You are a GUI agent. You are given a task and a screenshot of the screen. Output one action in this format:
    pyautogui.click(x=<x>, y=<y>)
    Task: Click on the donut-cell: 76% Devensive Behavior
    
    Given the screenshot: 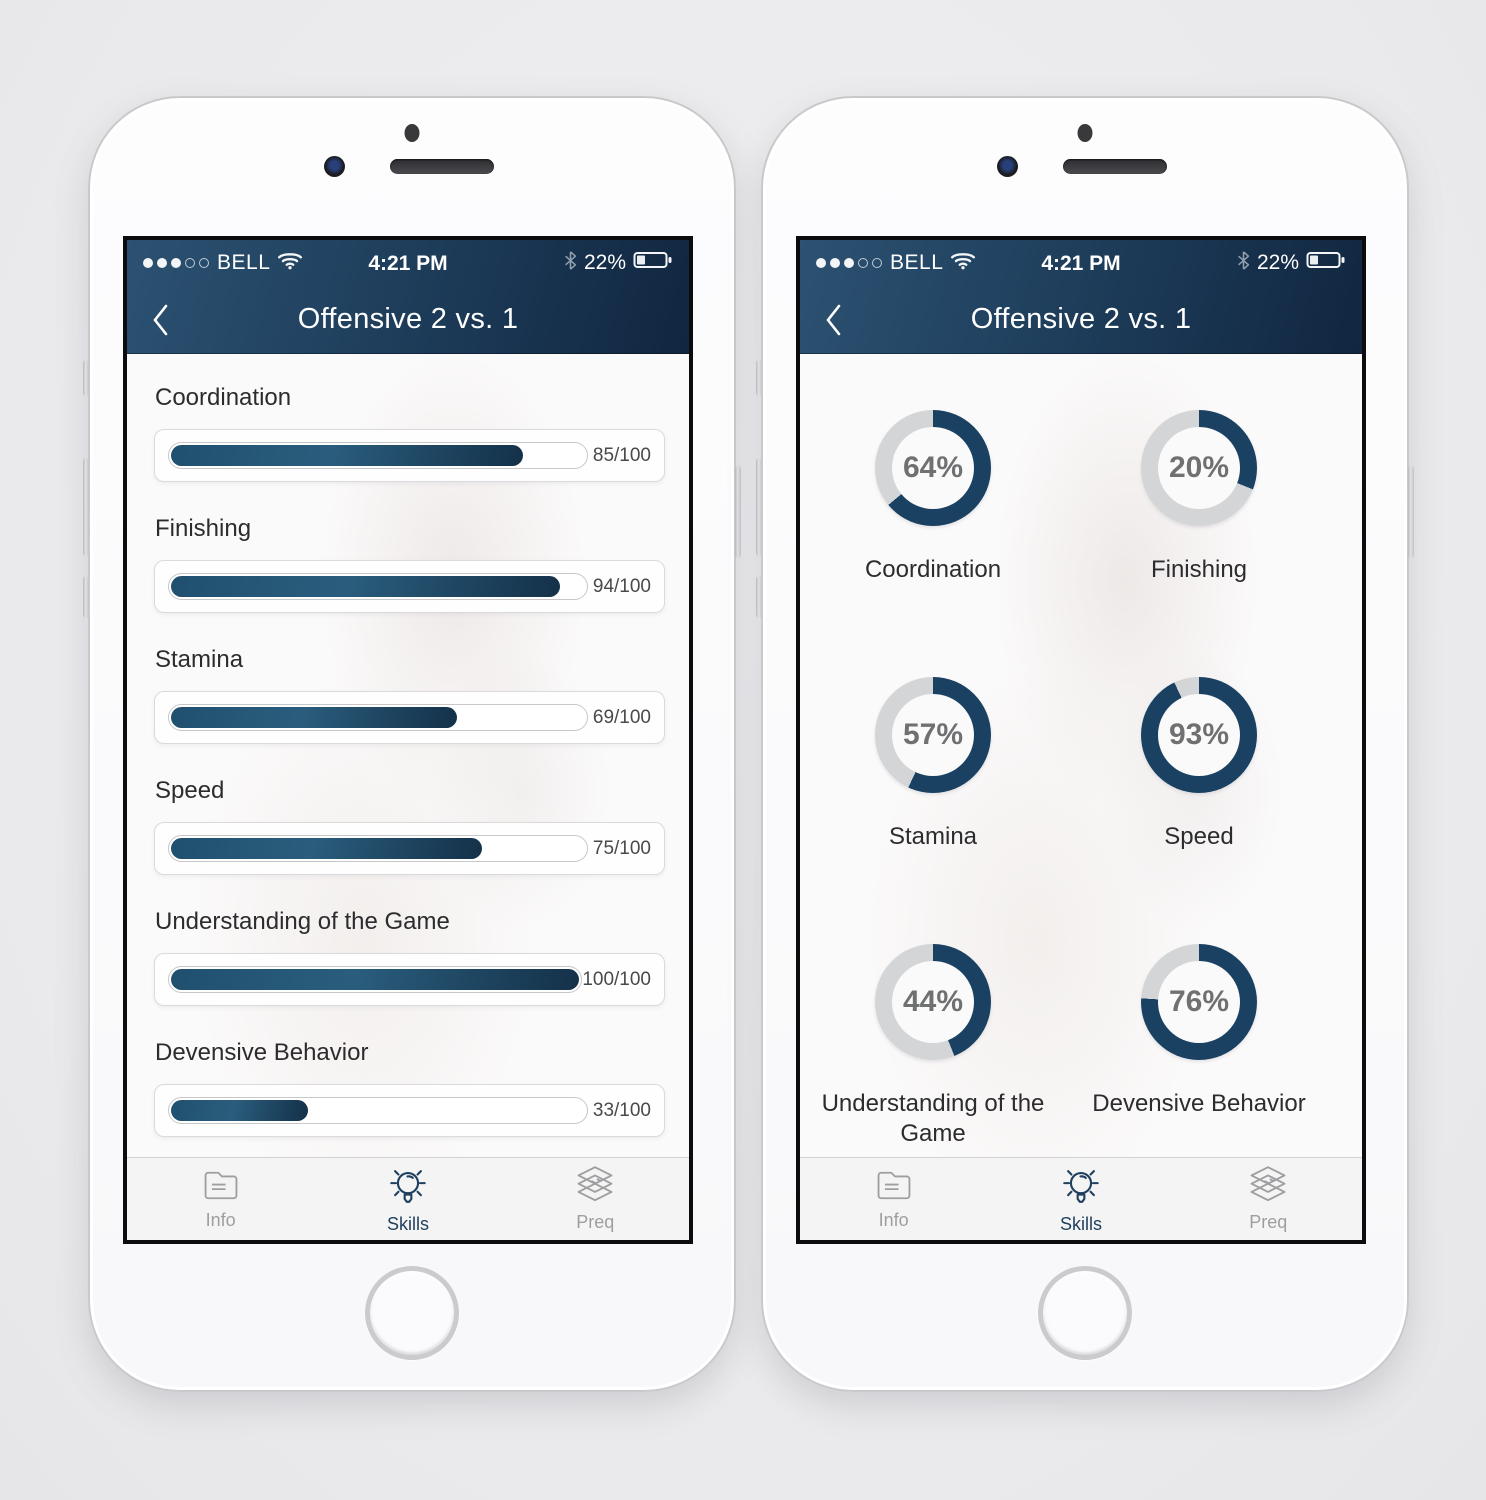 What is the action you would take?
    pyautogui.click(x=1199, y=1046)
    